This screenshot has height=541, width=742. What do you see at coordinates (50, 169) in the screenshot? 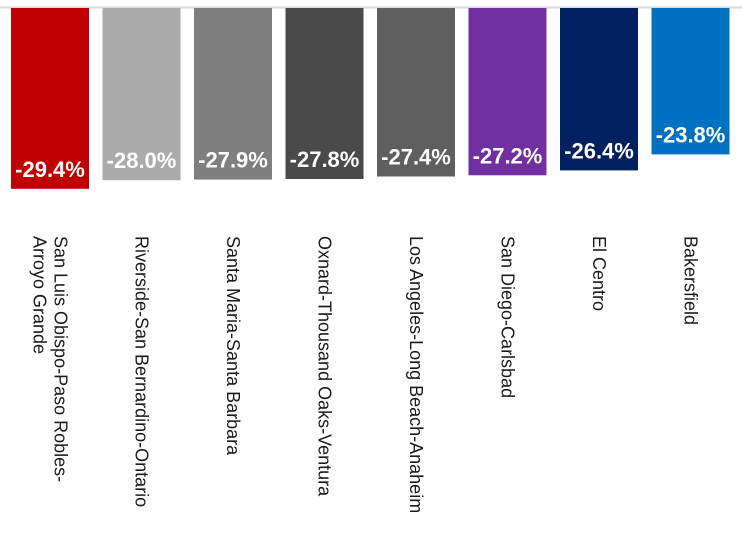
I see `bar-value-label-1: -29.4%` at bounding box center [50, 169].